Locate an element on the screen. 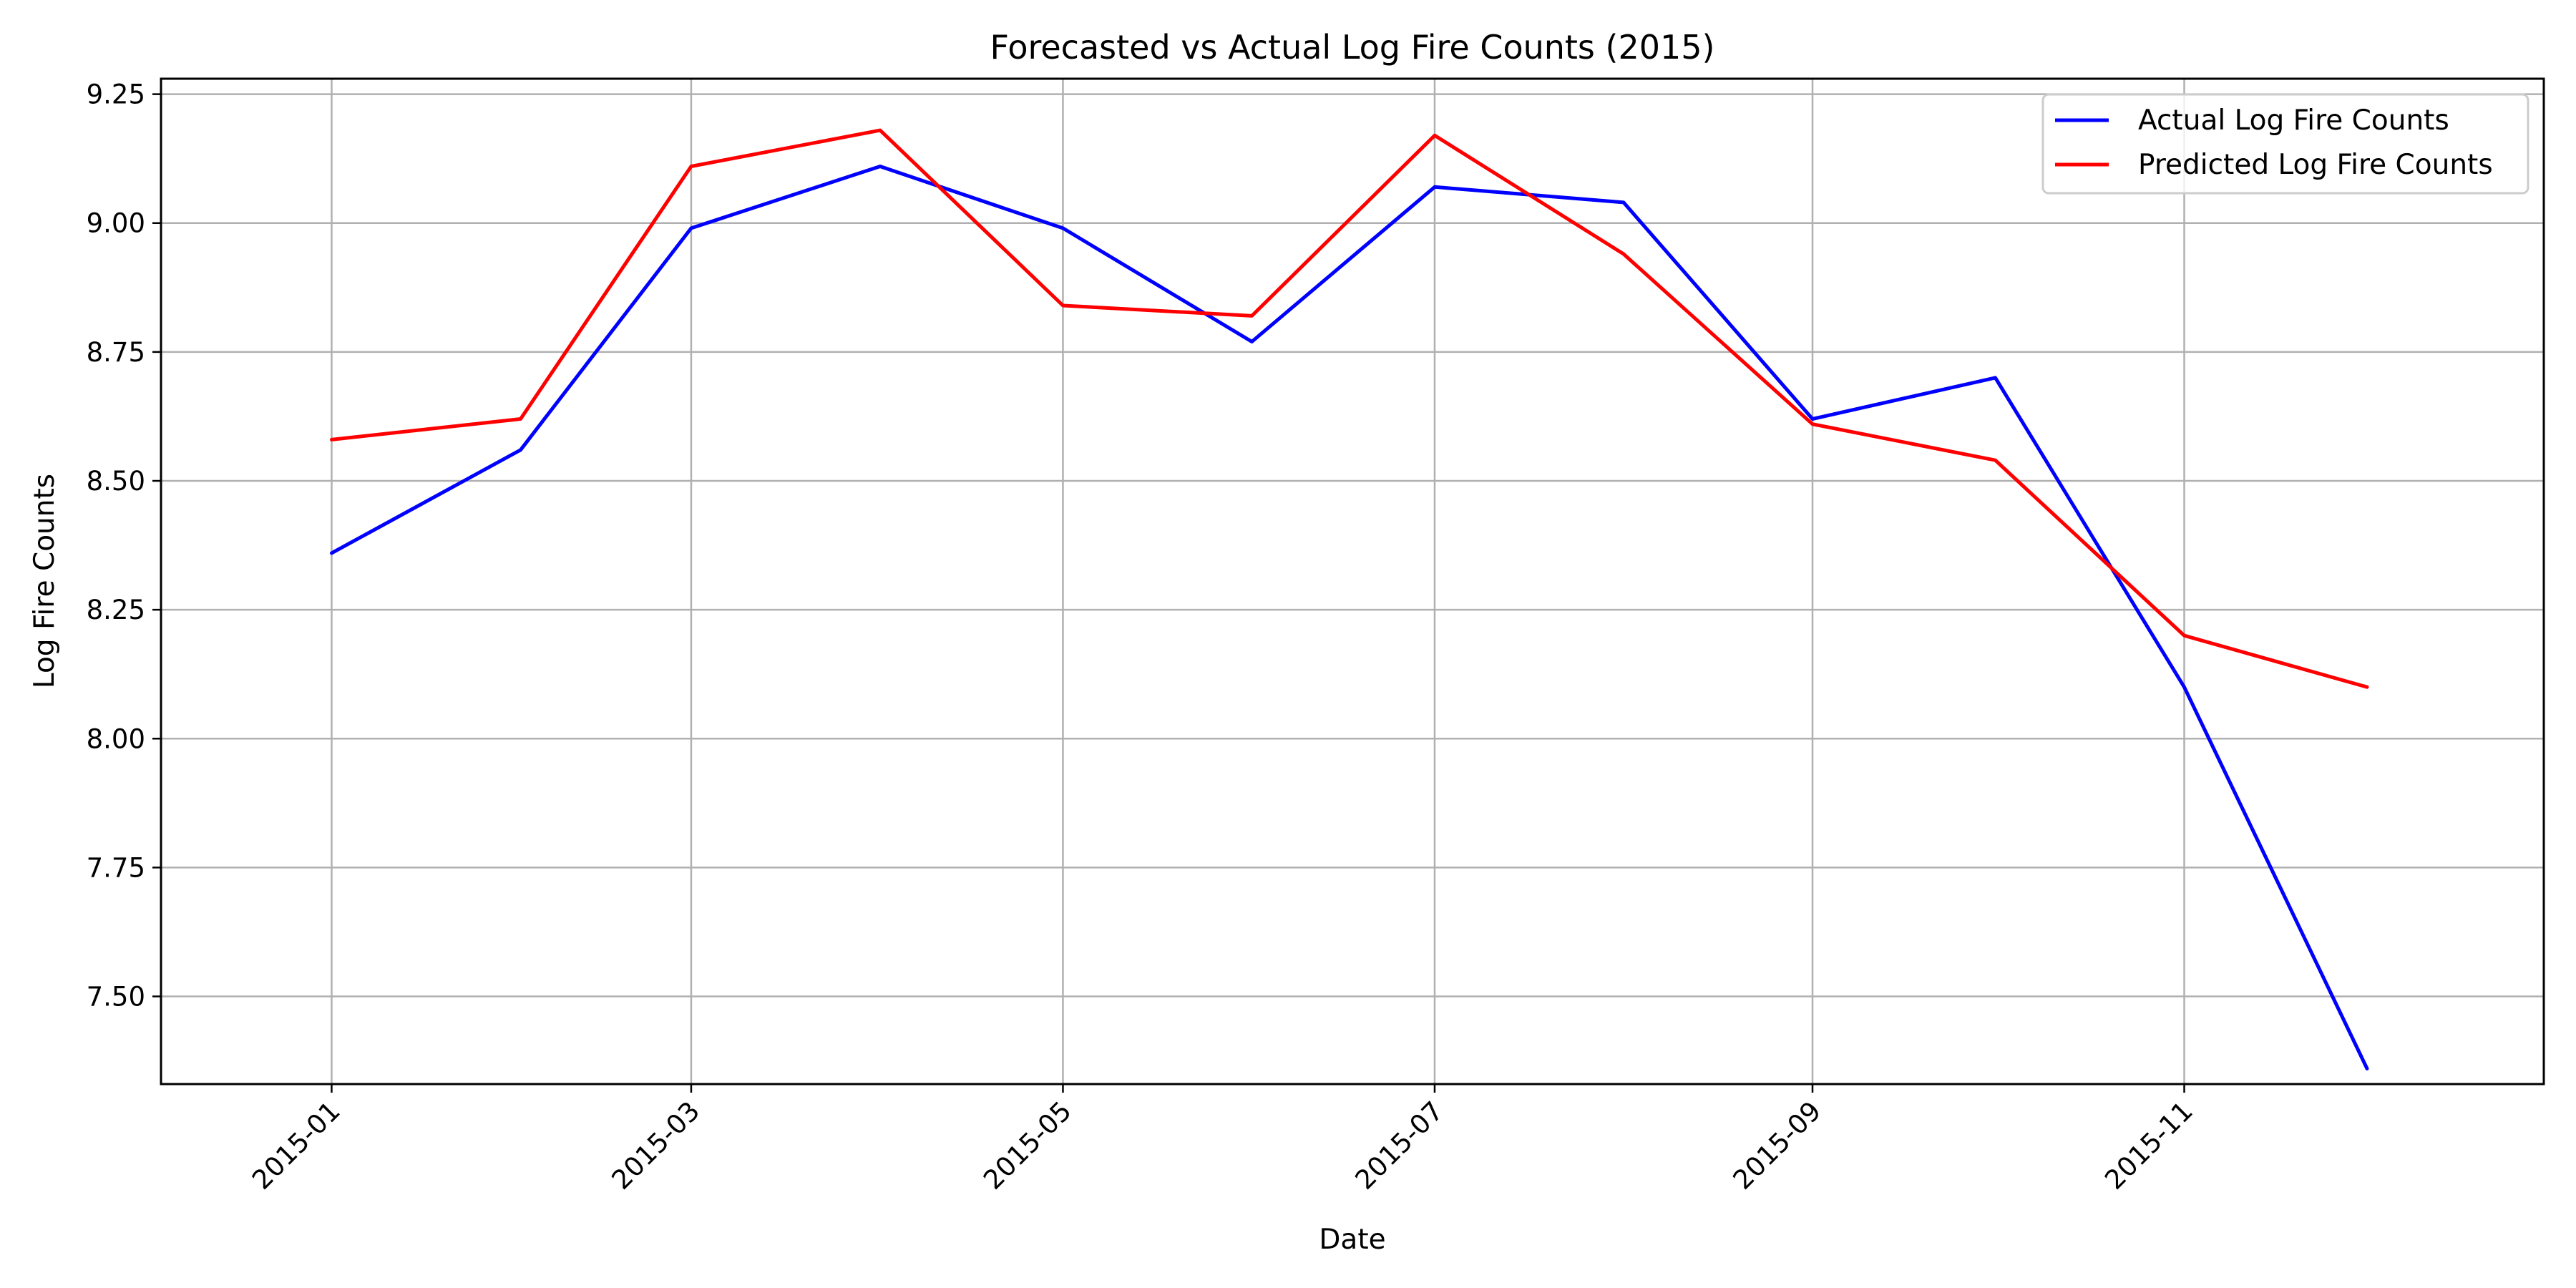 The height and width of the screenshot is (1288, 2576). y-tick-label: 8.50 is located at coordinates (116, 481).